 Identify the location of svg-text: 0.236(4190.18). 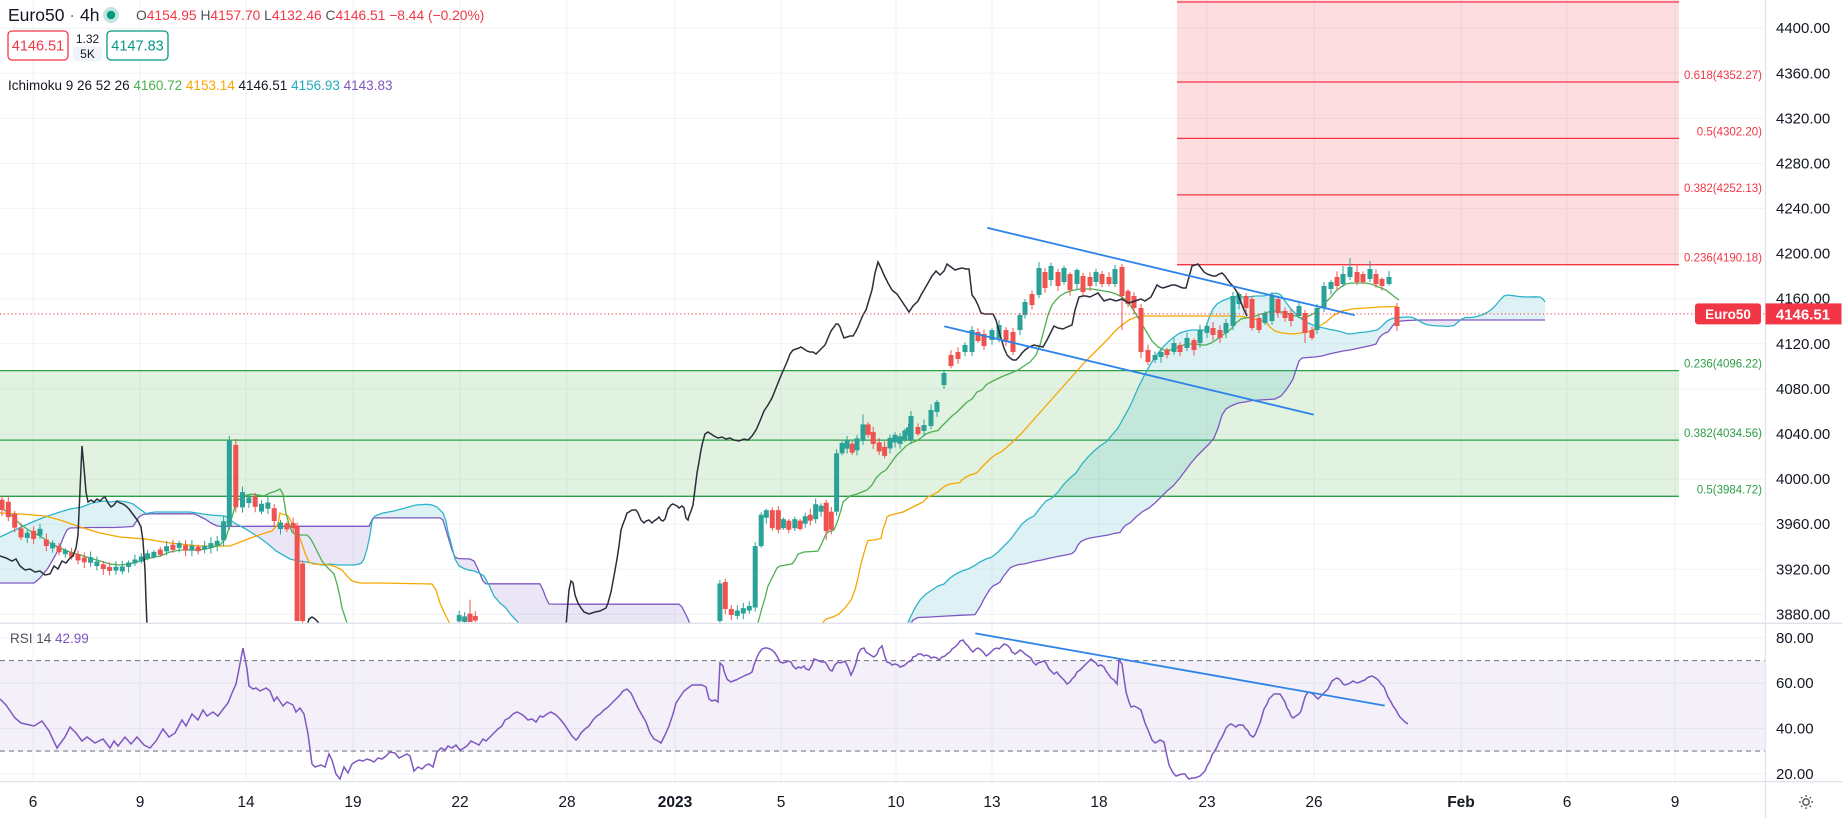
(1723, 259).